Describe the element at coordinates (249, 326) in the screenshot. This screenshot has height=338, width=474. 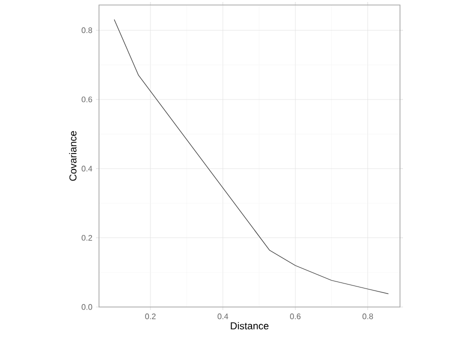
I see `x-axis-title: Distance` at that location.